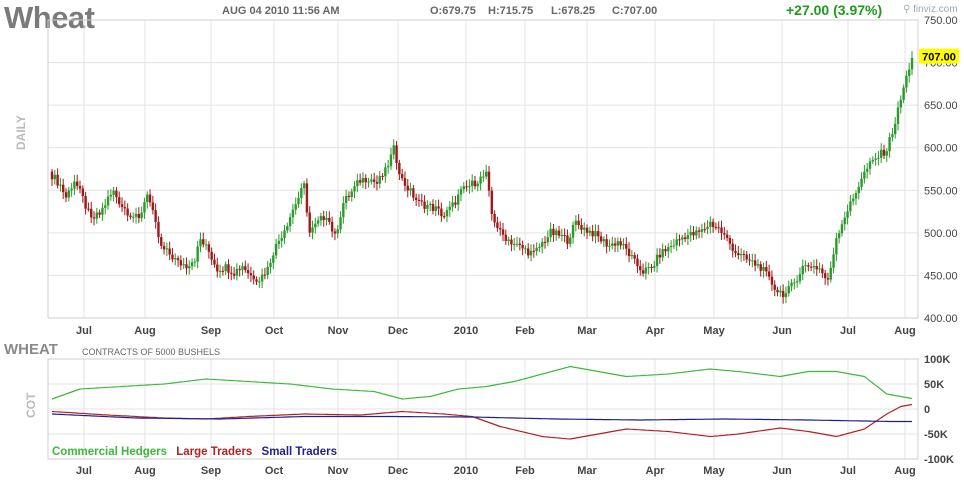  What do you see at coordinates (211, 331) in the screenshot?
I see `date-tick-label: Sep` at bounding box center [211, 331].